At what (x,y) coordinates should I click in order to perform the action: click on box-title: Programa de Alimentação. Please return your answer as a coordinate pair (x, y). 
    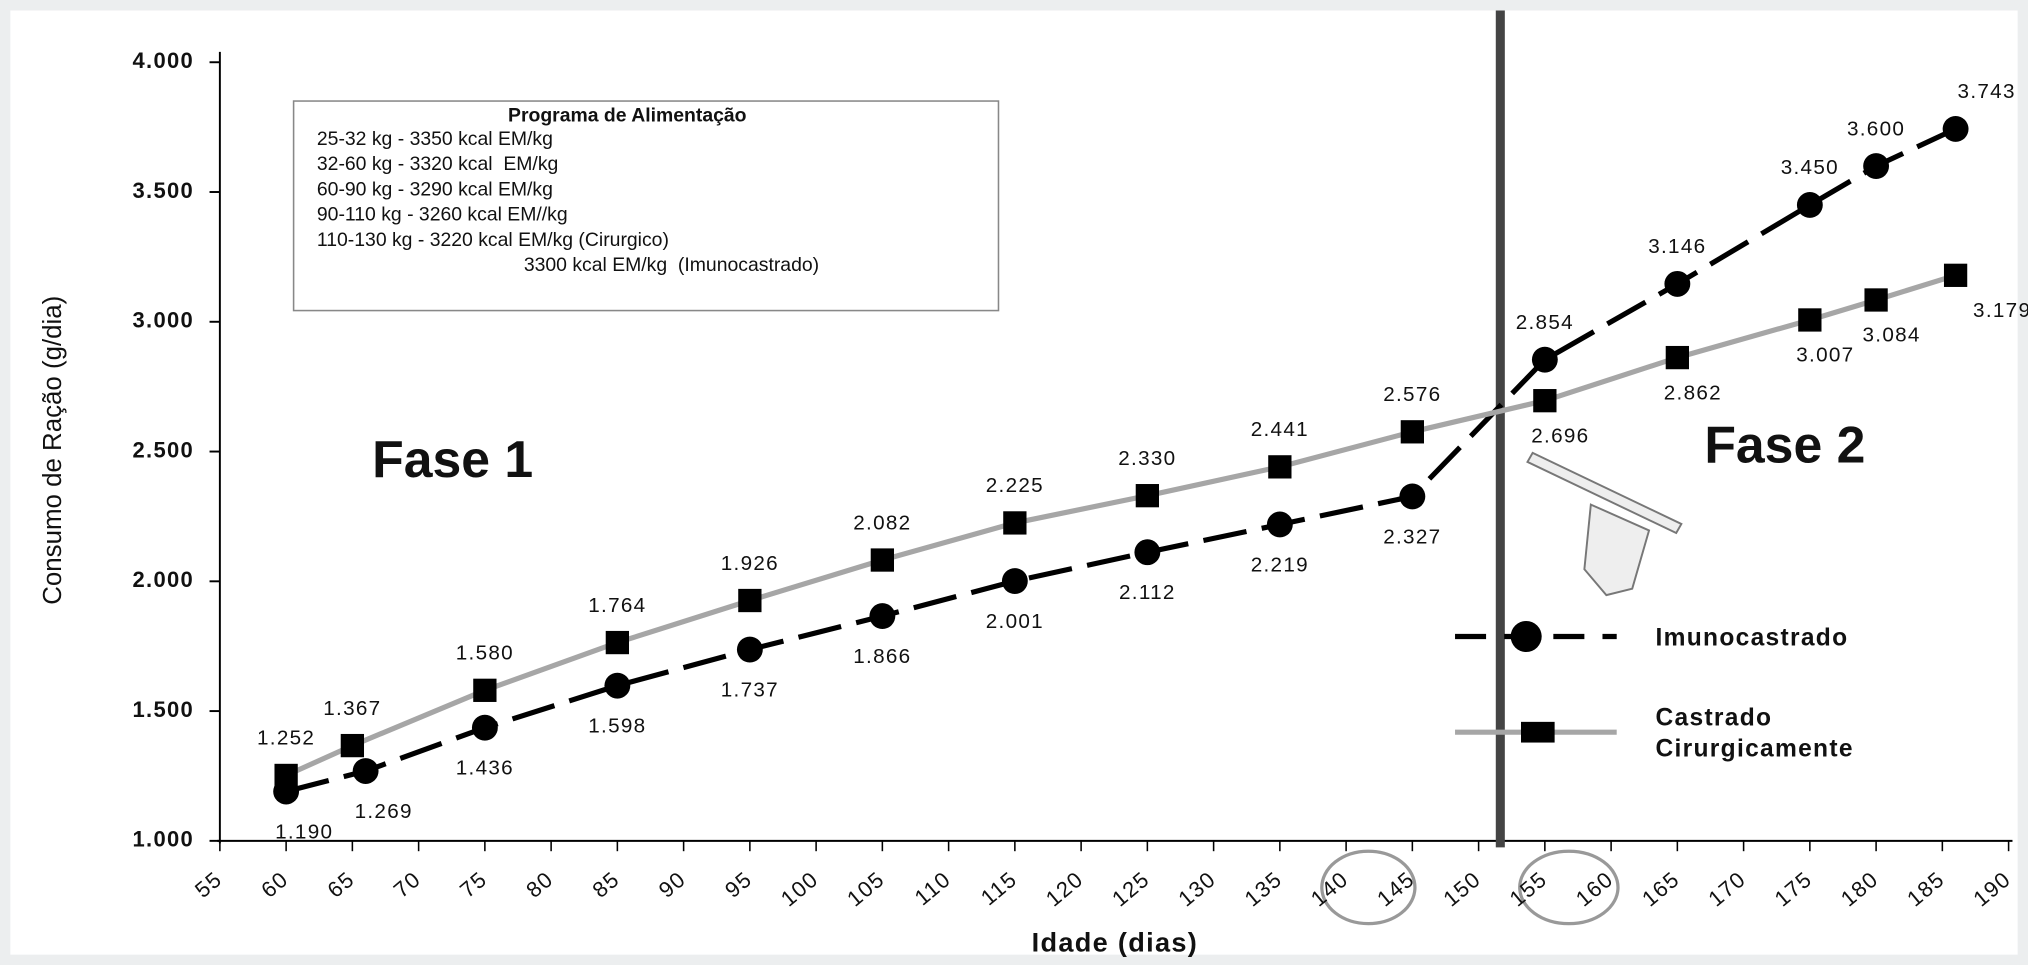
    Looking at the image, I should click on (627, 116).